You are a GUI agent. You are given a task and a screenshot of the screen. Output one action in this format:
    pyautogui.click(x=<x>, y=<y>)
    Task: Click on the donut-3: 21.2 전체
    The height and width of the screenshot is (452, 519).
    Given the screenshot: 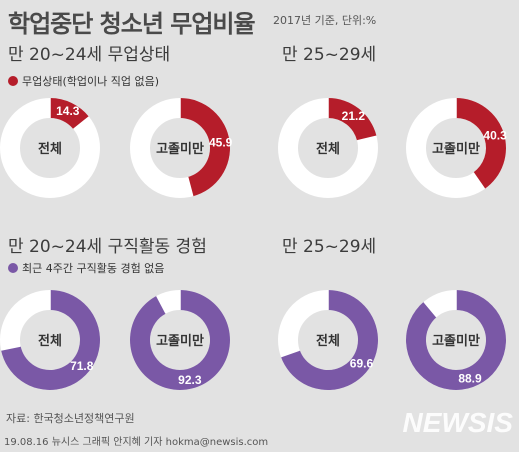 What is the action you would take?
    pyautogui.click(x=328, y=148)
    